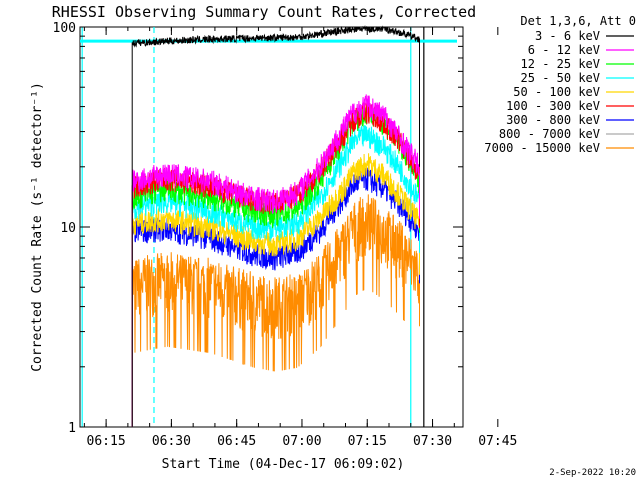 This screenshot has height=480, width=640. I want to click on legend-header: Det 1,3,6, Att 0, so click(578, 21).